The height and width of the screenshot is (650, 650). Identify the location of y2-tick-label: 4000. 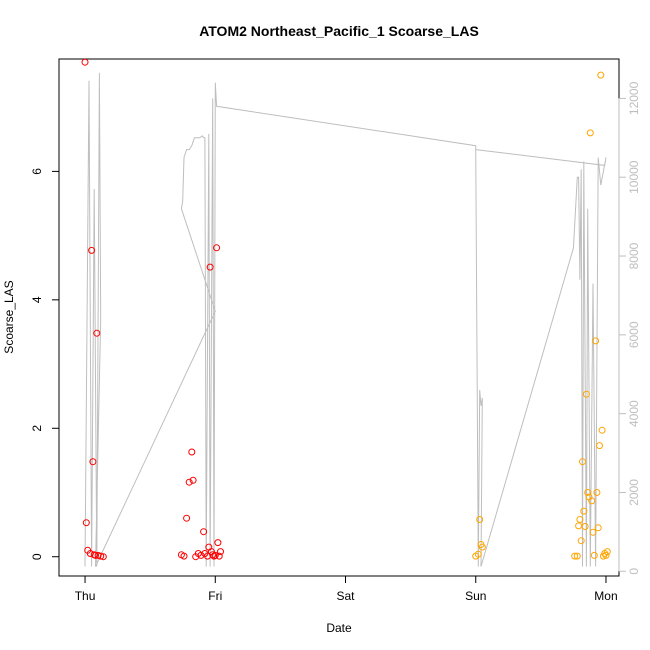
(634, 413).